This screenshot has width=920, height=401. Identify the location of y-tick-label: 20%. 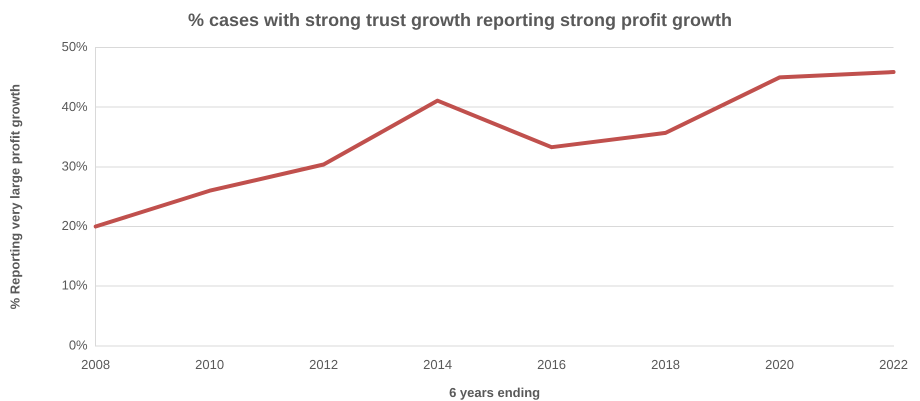
(75, 226).